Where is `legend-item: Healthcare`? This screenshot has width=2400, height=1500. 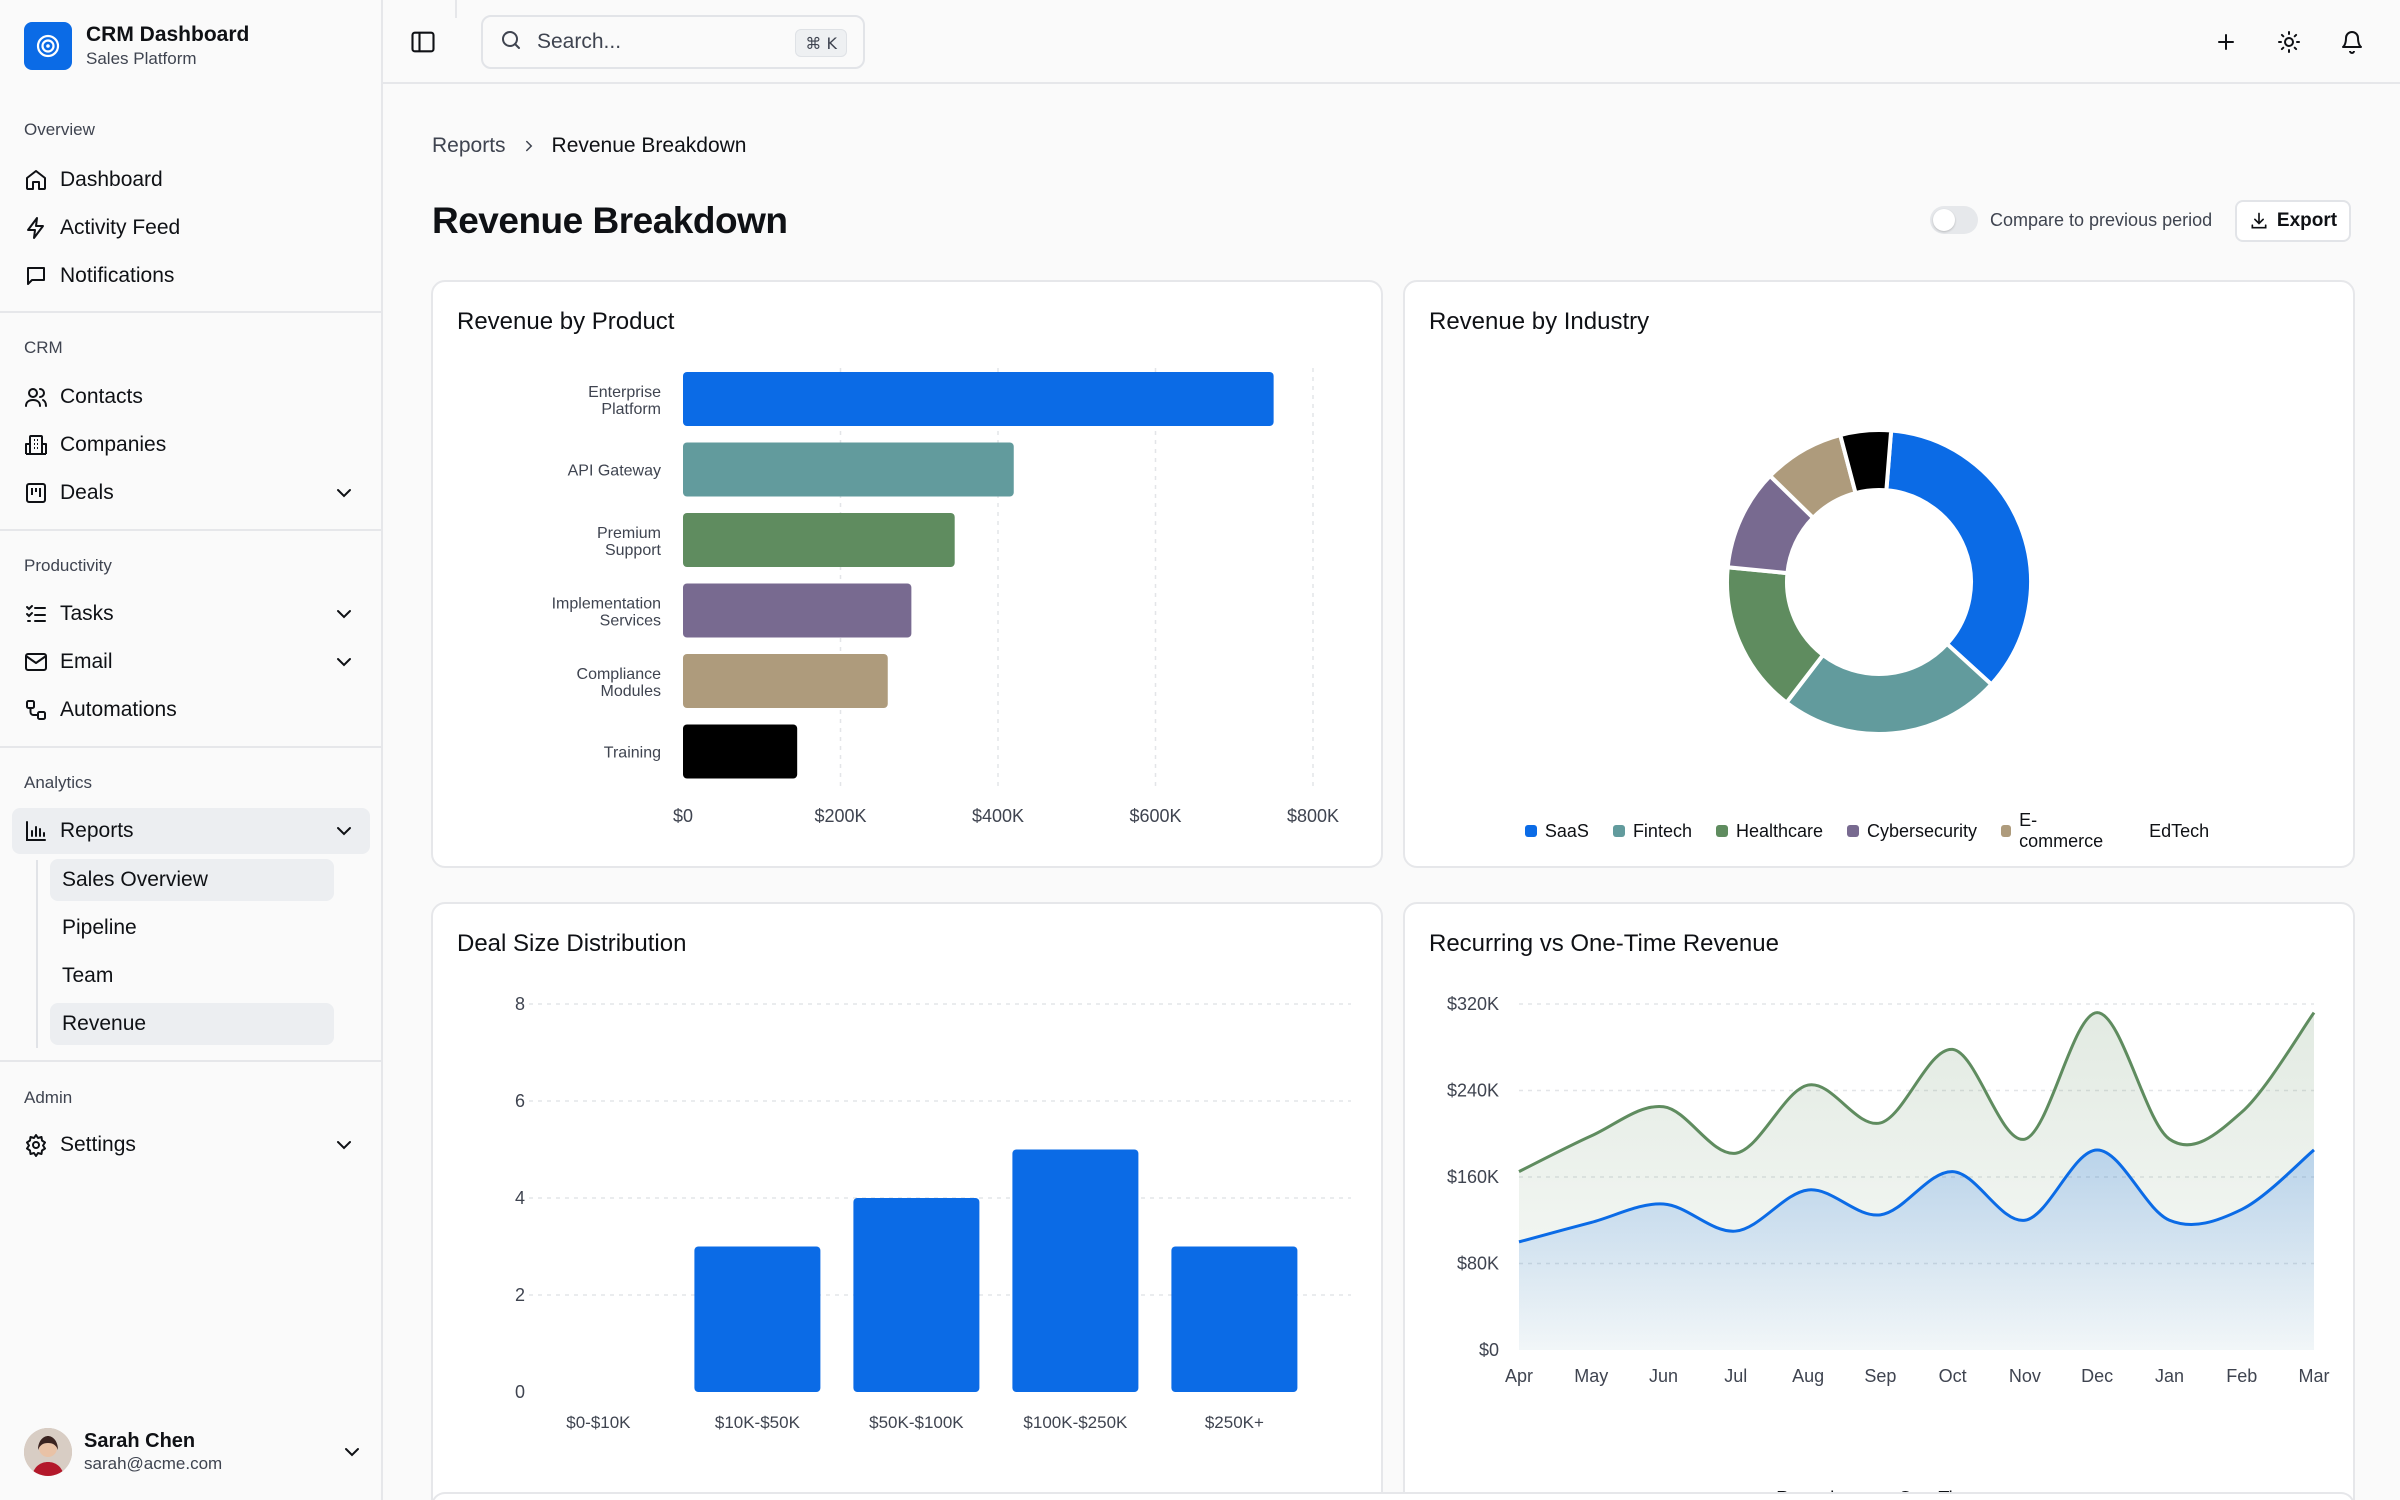 legend-item: Healthcare is located at coordinates (1769, 831).